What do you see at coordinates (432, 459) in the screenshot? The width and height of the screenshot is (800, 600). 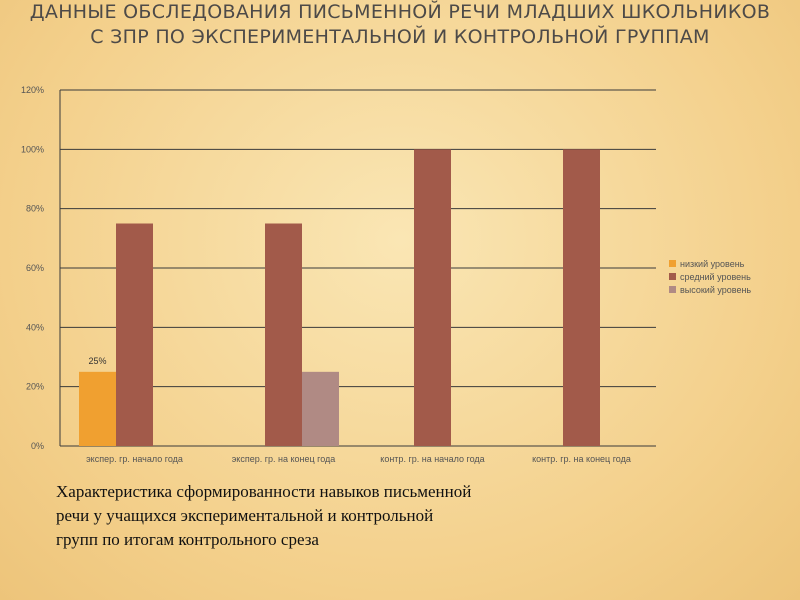 I see `x-tick-label: контр. гр. на начало года` at bounding box center [432, 459].